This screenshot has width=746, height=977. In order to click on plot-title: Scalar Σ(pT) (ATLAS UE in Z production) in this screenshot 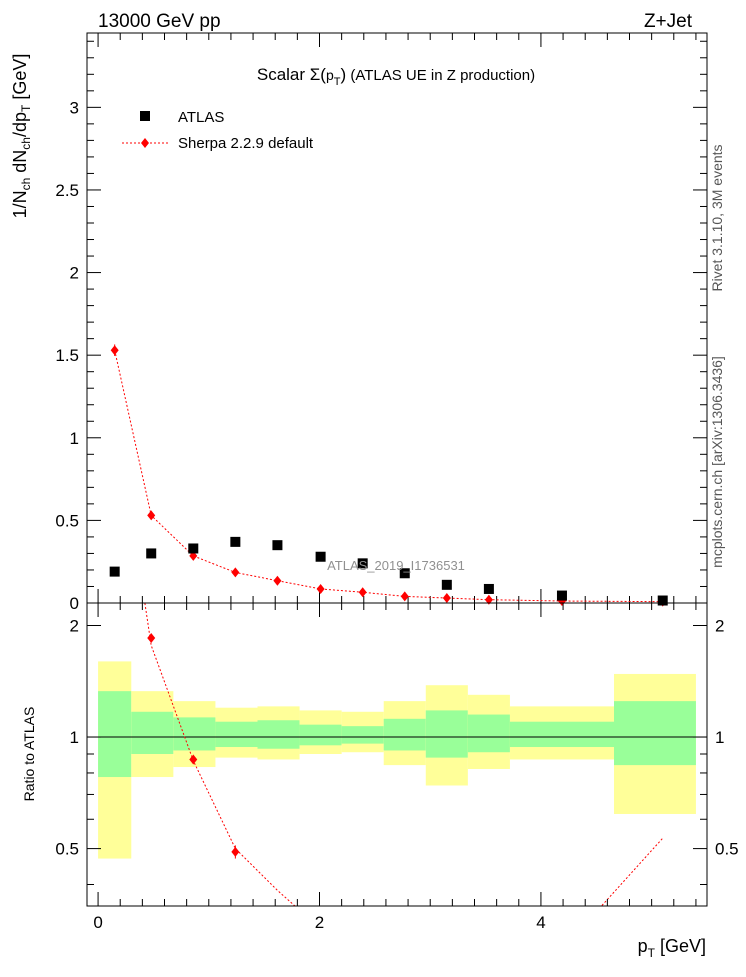, I will do `click(396, 76)`.